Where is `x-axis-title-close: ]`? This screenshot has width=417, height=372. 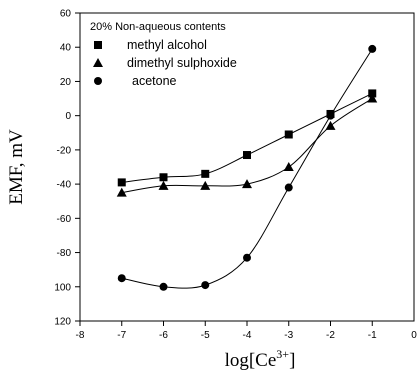 x-axis-title-close: ] is located at coordinates (292, 360).